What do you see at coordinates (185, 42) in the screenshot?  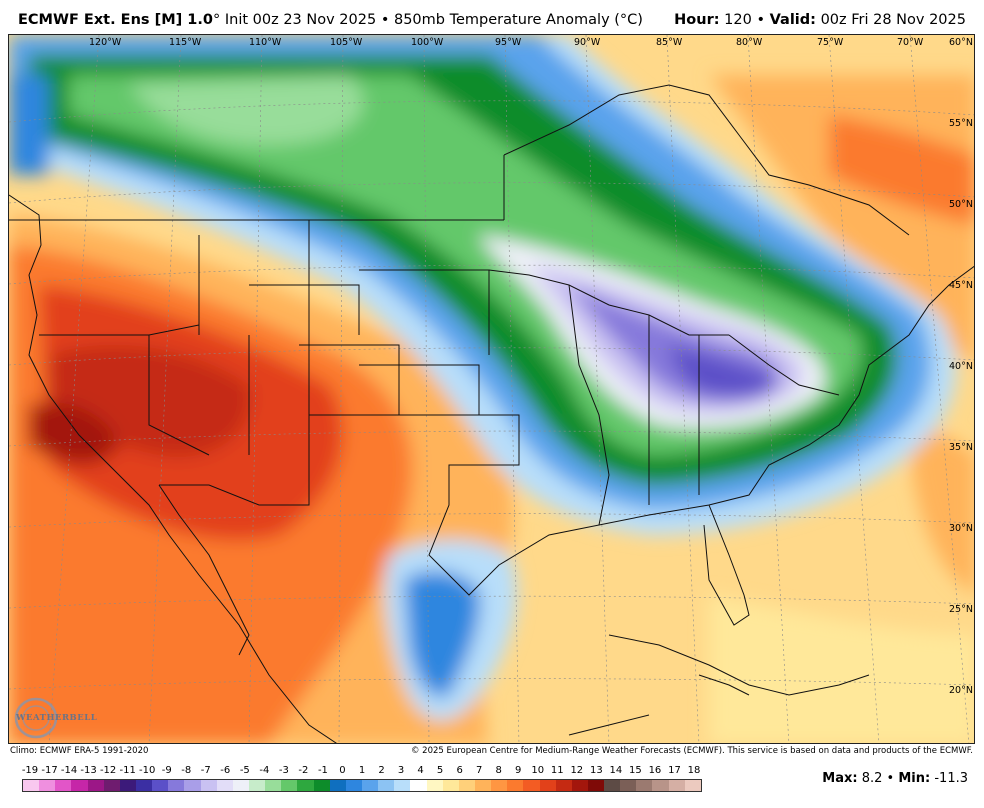 I see `lon-label: 115°W` at bounding box center [185, 42].